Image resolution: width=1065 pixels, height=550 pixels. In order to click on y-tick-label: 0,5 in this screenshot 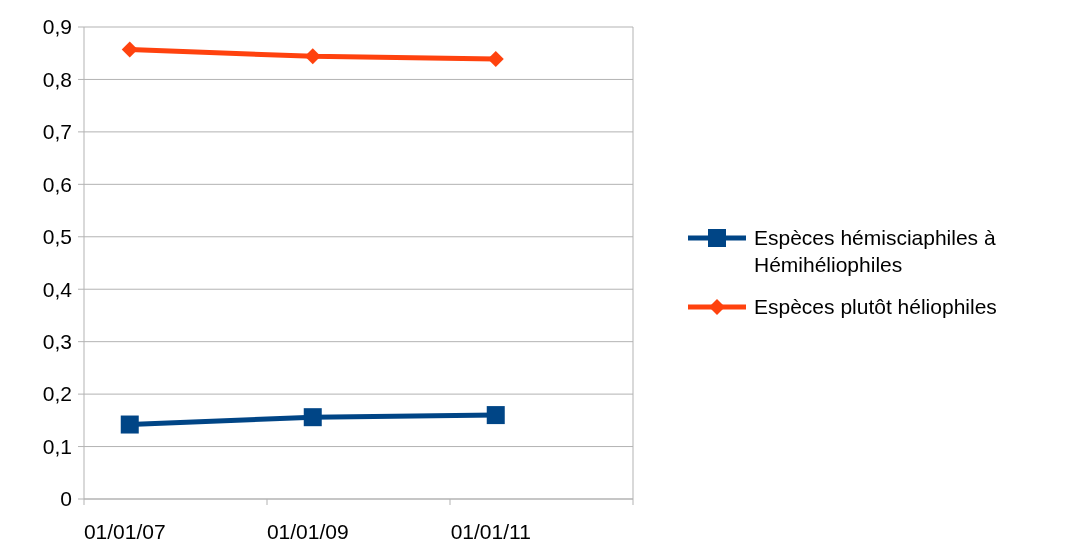, I will do `click(57, 237)`.